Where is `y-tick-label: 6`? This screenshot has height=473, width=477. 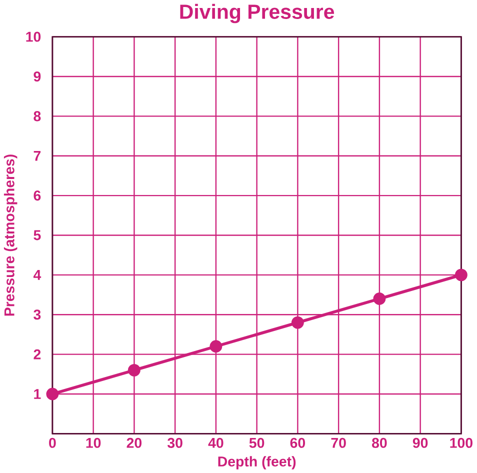 y-tick-label: 6 is located at coordinates (37, 195).